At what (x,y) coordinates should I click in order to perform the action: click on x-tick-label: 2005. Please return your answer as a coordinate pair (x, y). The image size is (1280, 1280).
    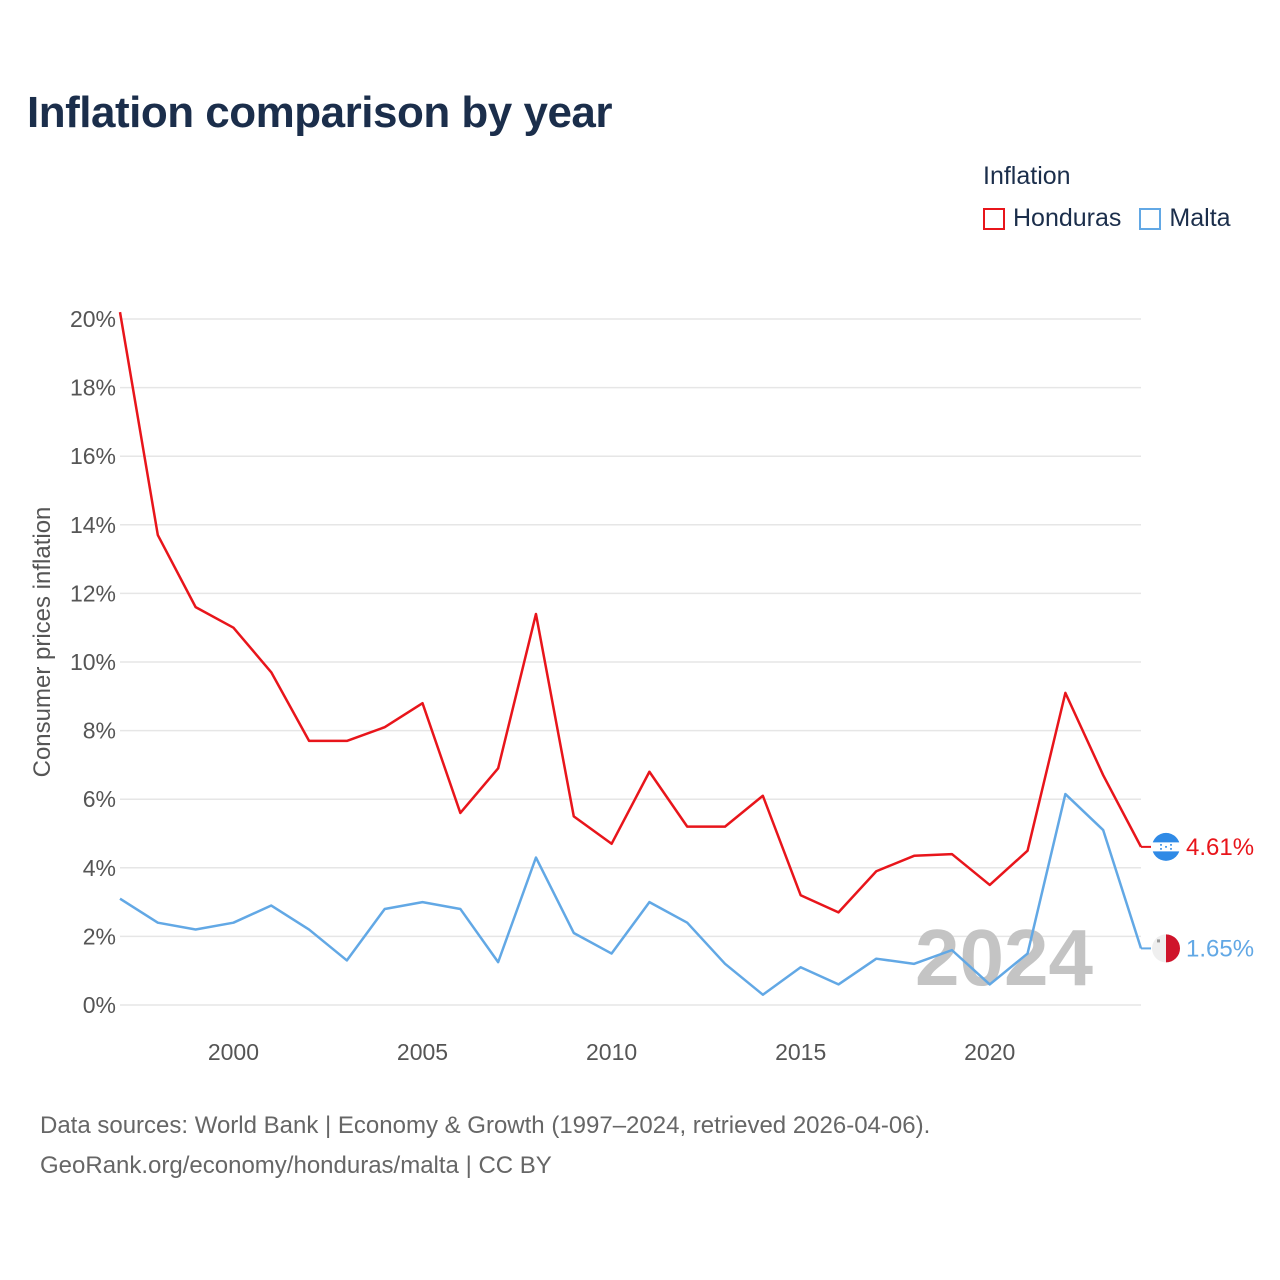
    Looking at the image, I should click on (422, 1052).